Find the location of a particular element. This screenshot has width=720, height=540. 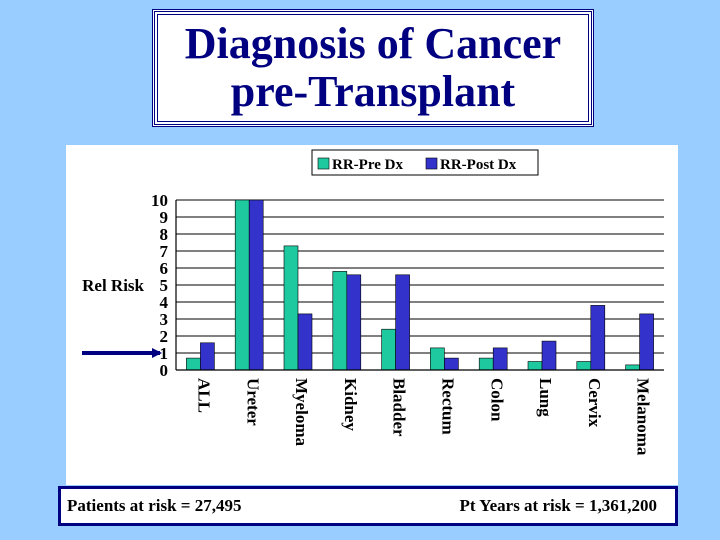

x-tick-label: Bladder is located at coordinates (399, 407).